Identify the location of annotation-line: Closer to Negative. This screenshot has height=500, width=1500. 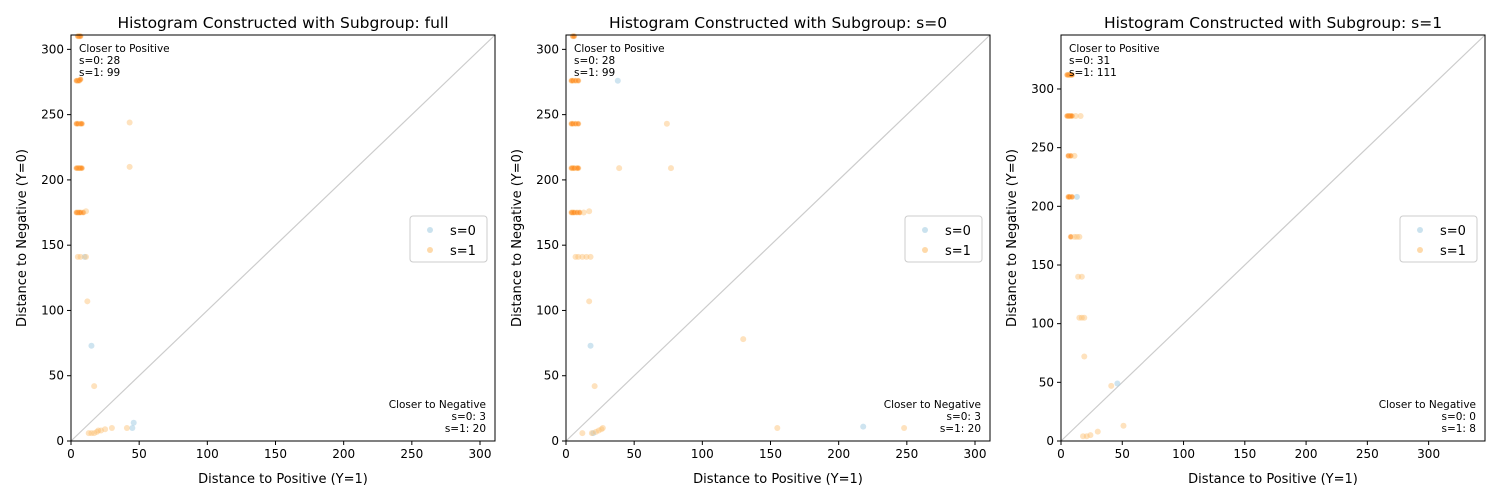
(932, 405).